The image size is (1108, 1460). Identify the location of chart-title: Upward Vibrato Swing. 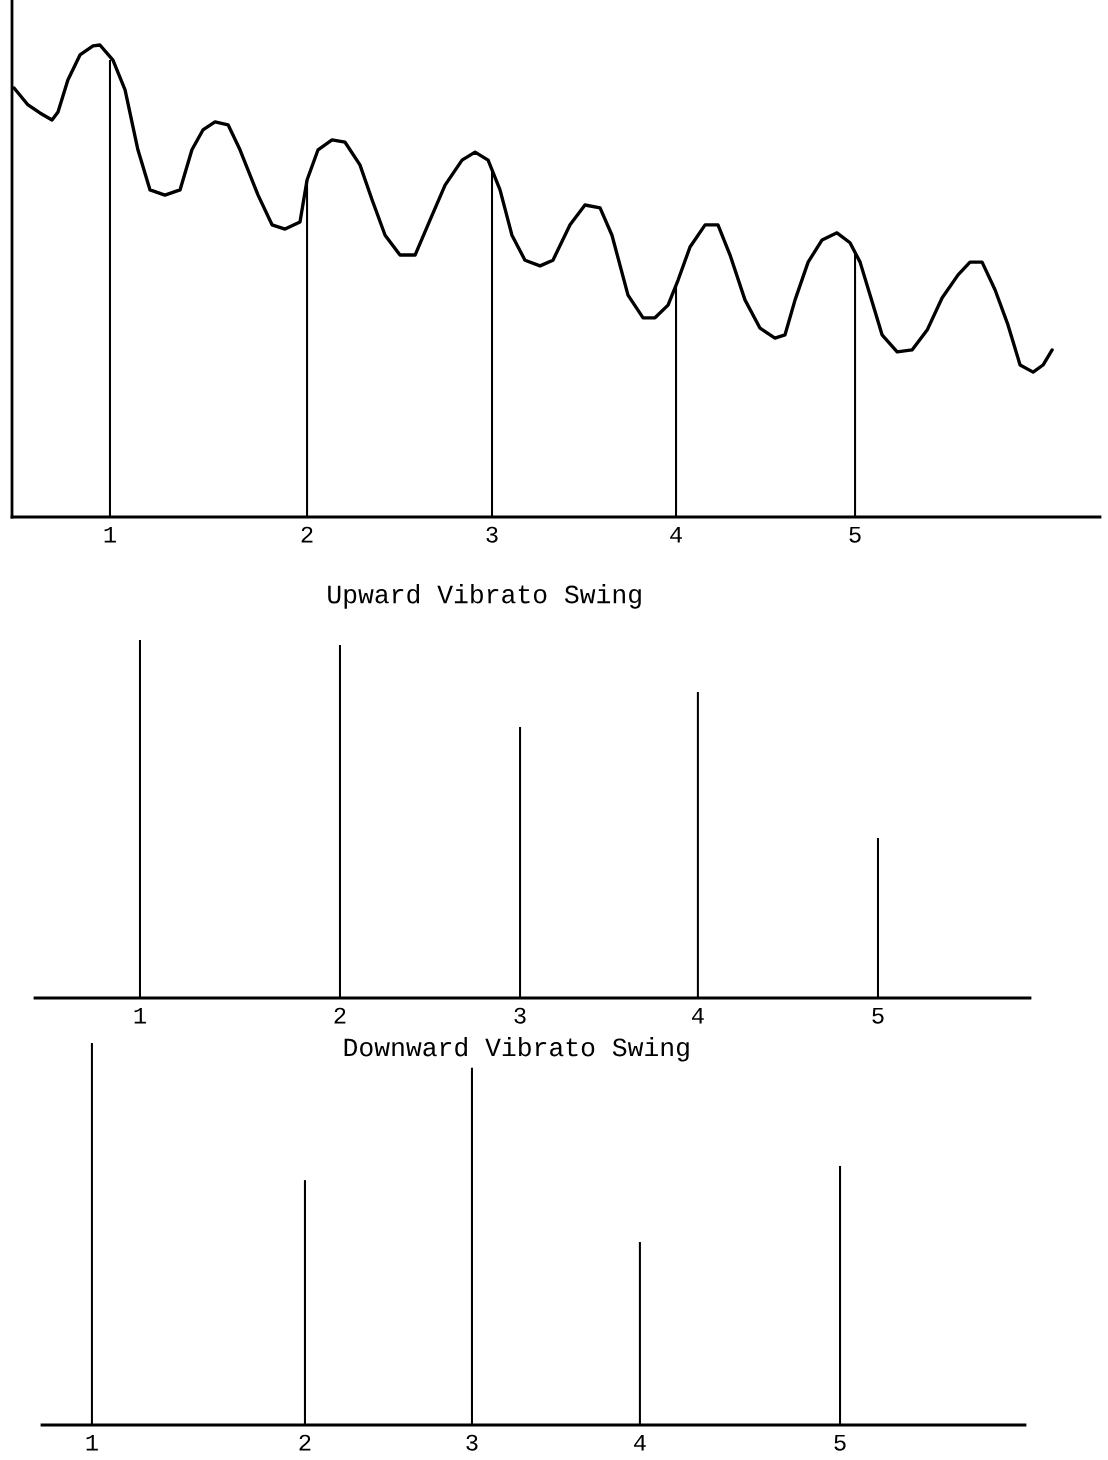
(484, 596).